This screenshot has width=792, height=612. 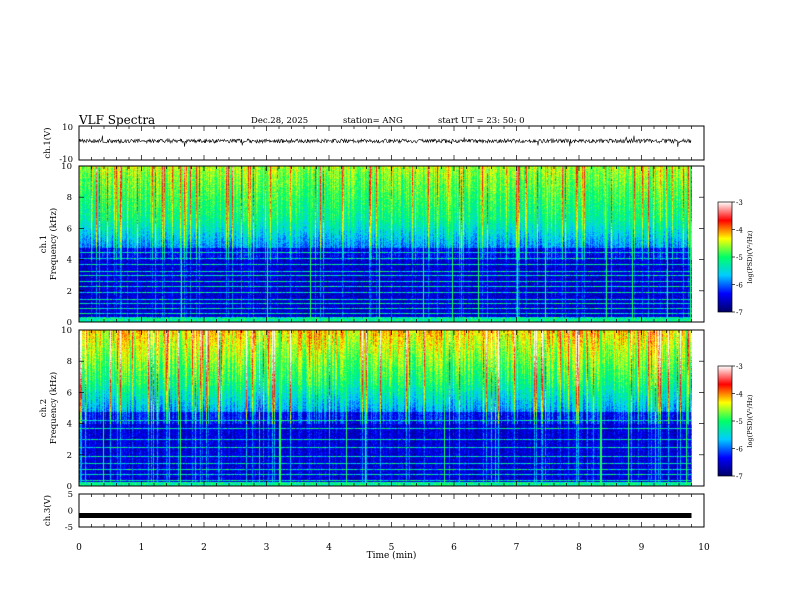 What do you see at coordinates (66, 167) in the screenshot?
I see `ch1-y-tick-label: 10` at bounding box center [66, 167].